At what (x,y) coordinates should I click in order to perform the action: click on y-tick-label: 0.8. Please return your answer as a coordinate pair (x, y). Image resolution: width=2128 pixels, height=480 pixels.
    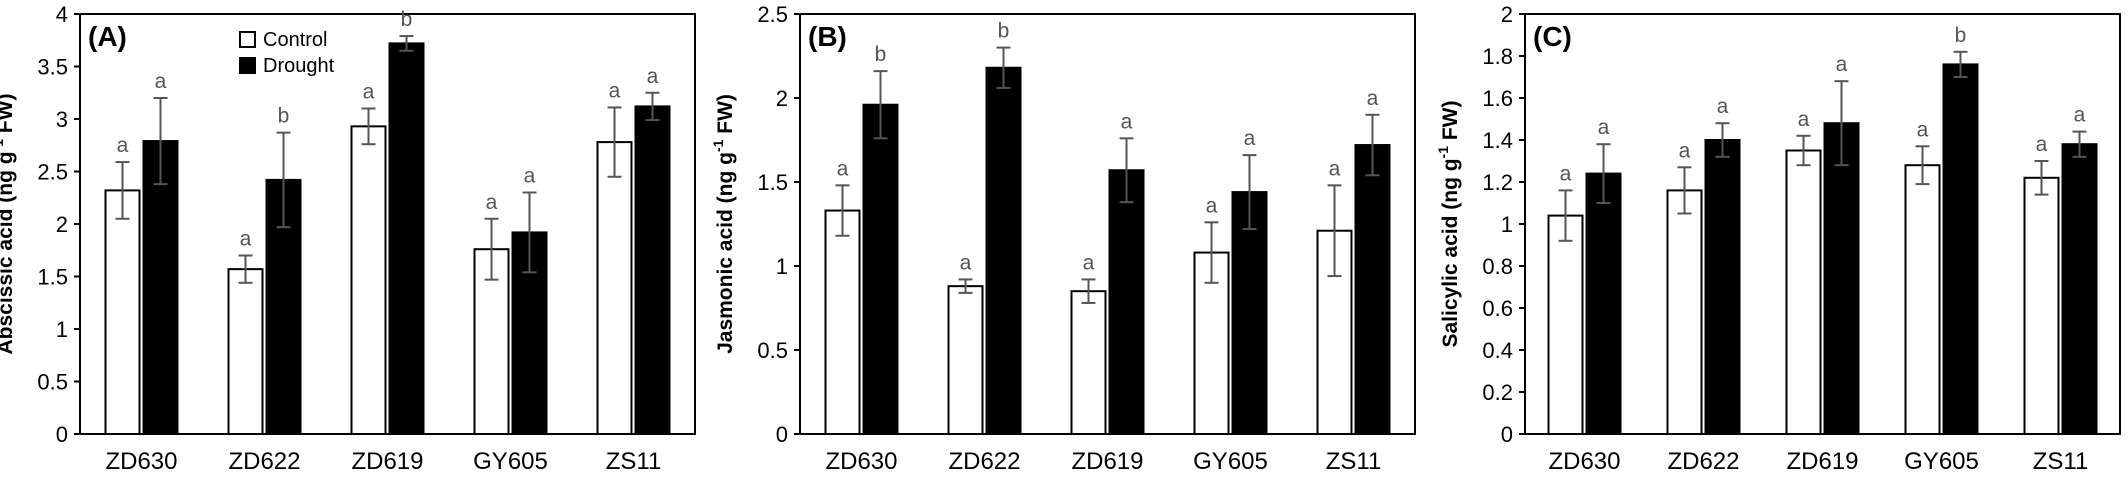
    Looking at the image, I should click on (1497, 266).